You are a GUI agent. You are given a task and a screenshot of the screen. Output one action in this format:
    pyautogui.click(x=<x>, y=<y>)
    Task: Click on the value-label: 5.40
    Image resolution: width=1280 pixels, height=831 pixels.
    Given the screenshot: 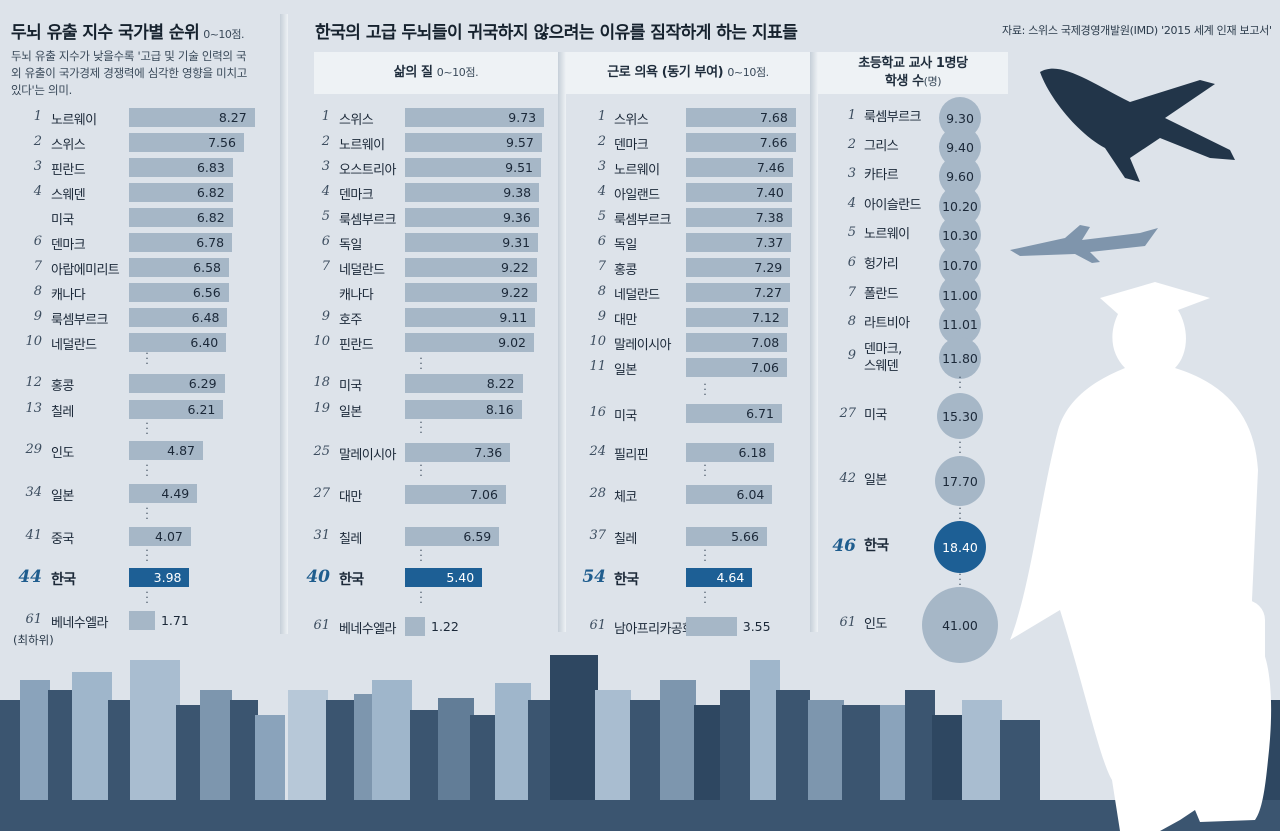 What is the action you would take?
    pyautogui.click(x=460, y=577)
    